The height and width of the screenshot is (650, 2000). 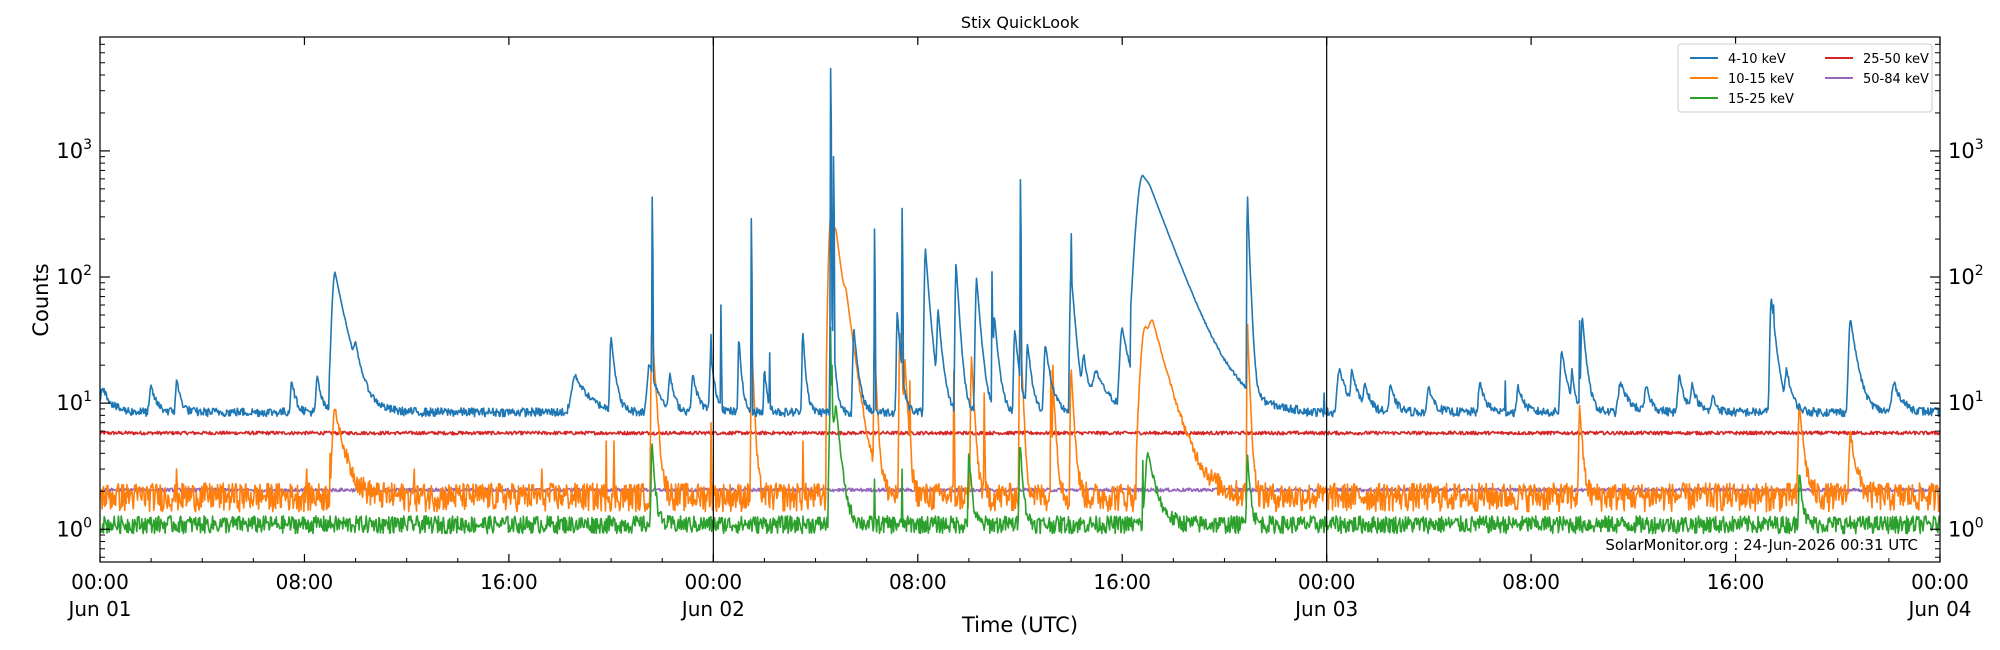 I want to click on legend-entry-label: 25-50 keV, so click(x=1896, y=59).